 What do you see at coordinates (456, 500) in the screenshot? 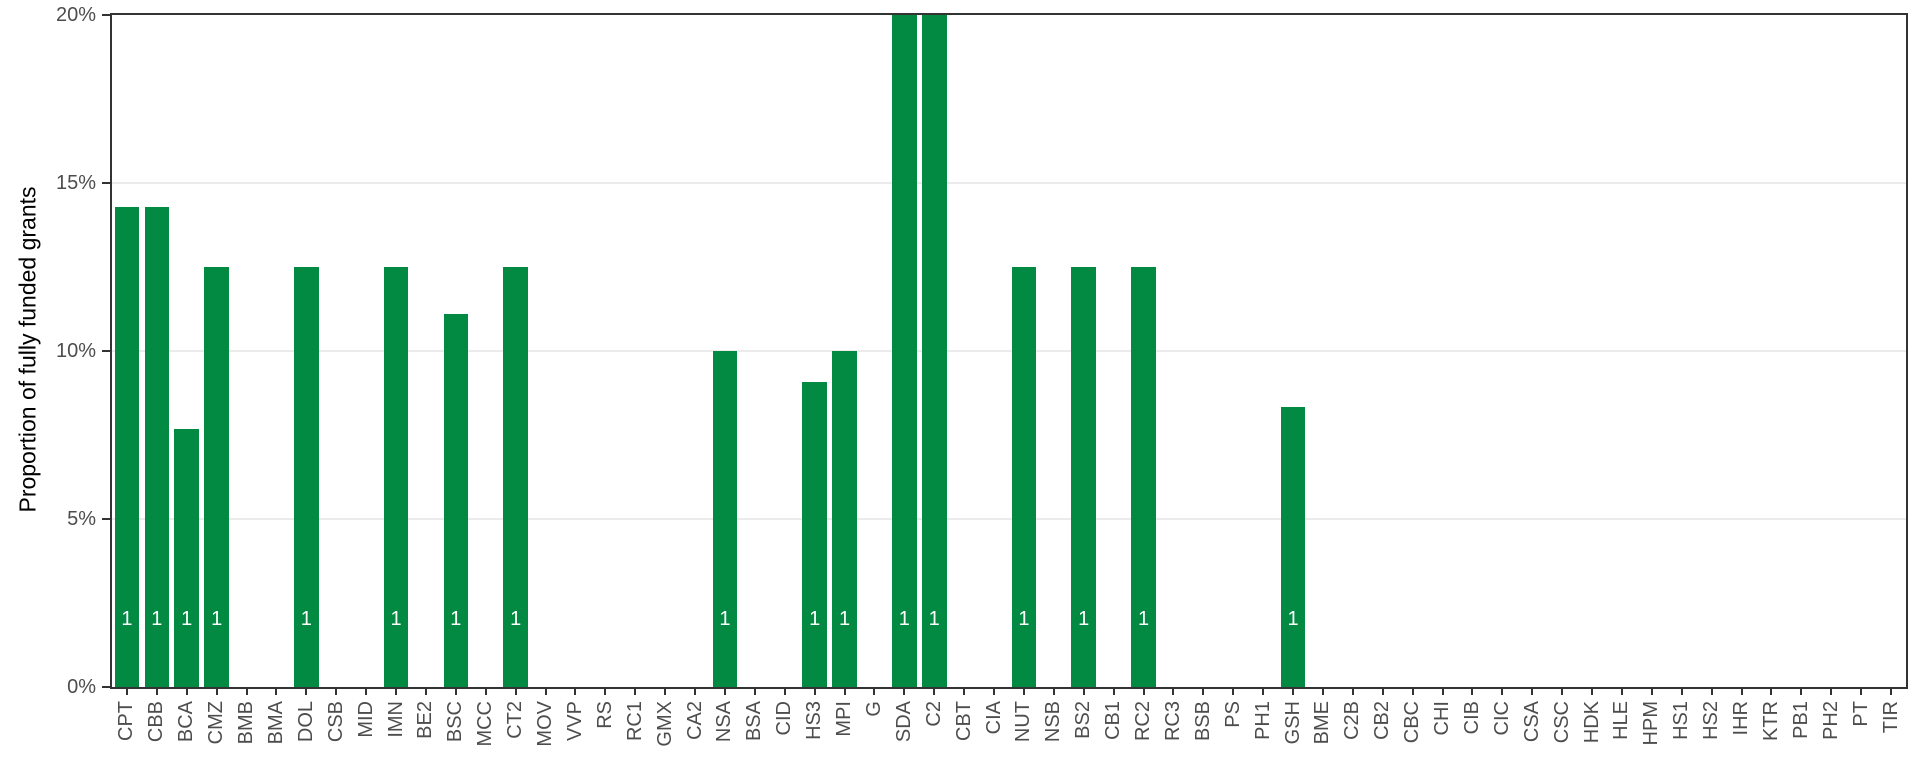
I see `bar-BSC: 1` at bounding box center [456, 500].